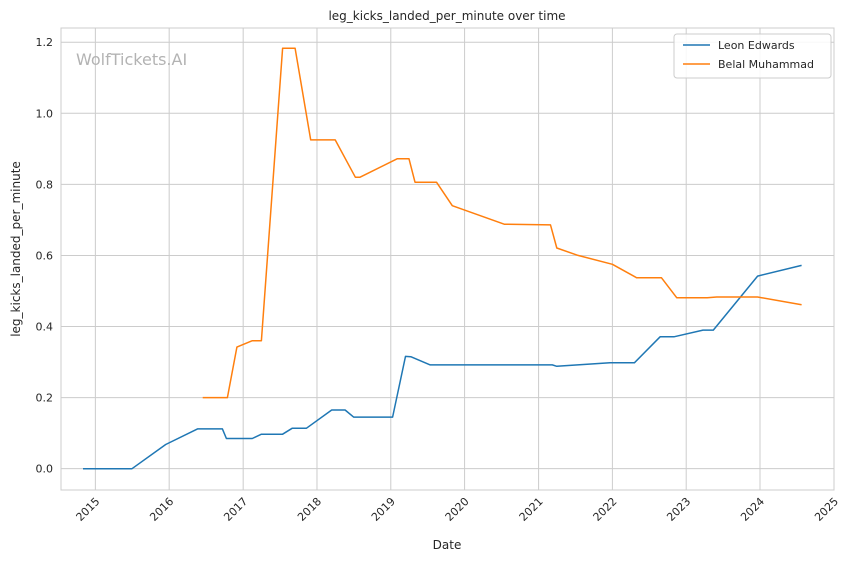 This screenshot has height=565, width=856. I want to click on legend-label-belal-muhammad: Belal Muhammad, so click(766, 64).